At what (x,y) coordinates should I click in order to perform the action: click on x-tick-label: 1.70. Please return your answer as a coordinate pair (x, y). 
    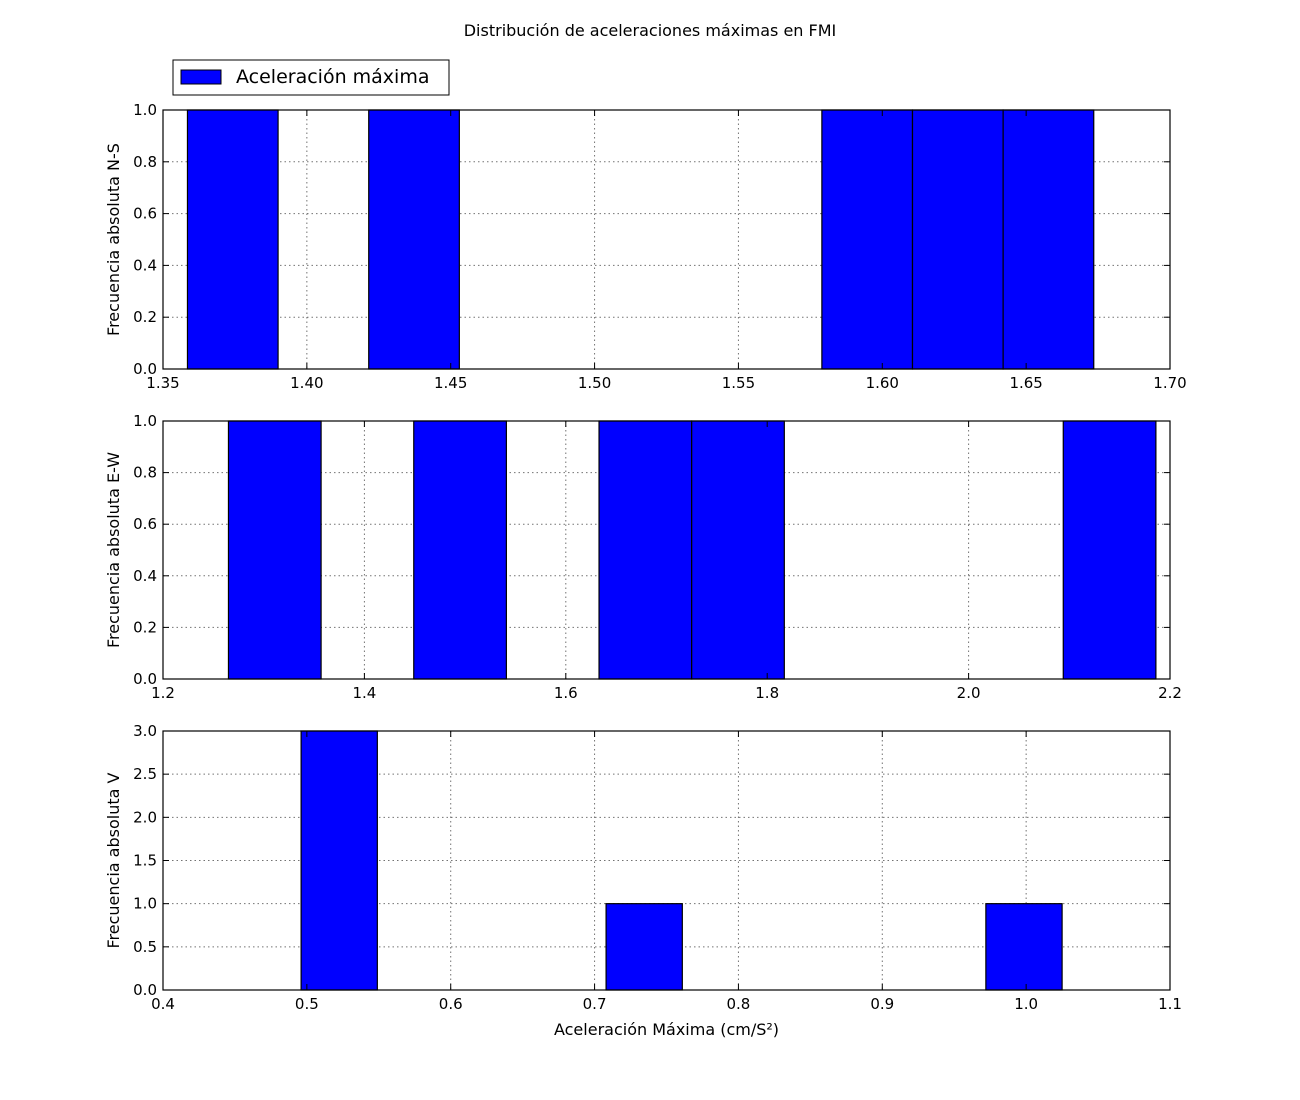
    Looking at the image, I should click on (1169, 383).